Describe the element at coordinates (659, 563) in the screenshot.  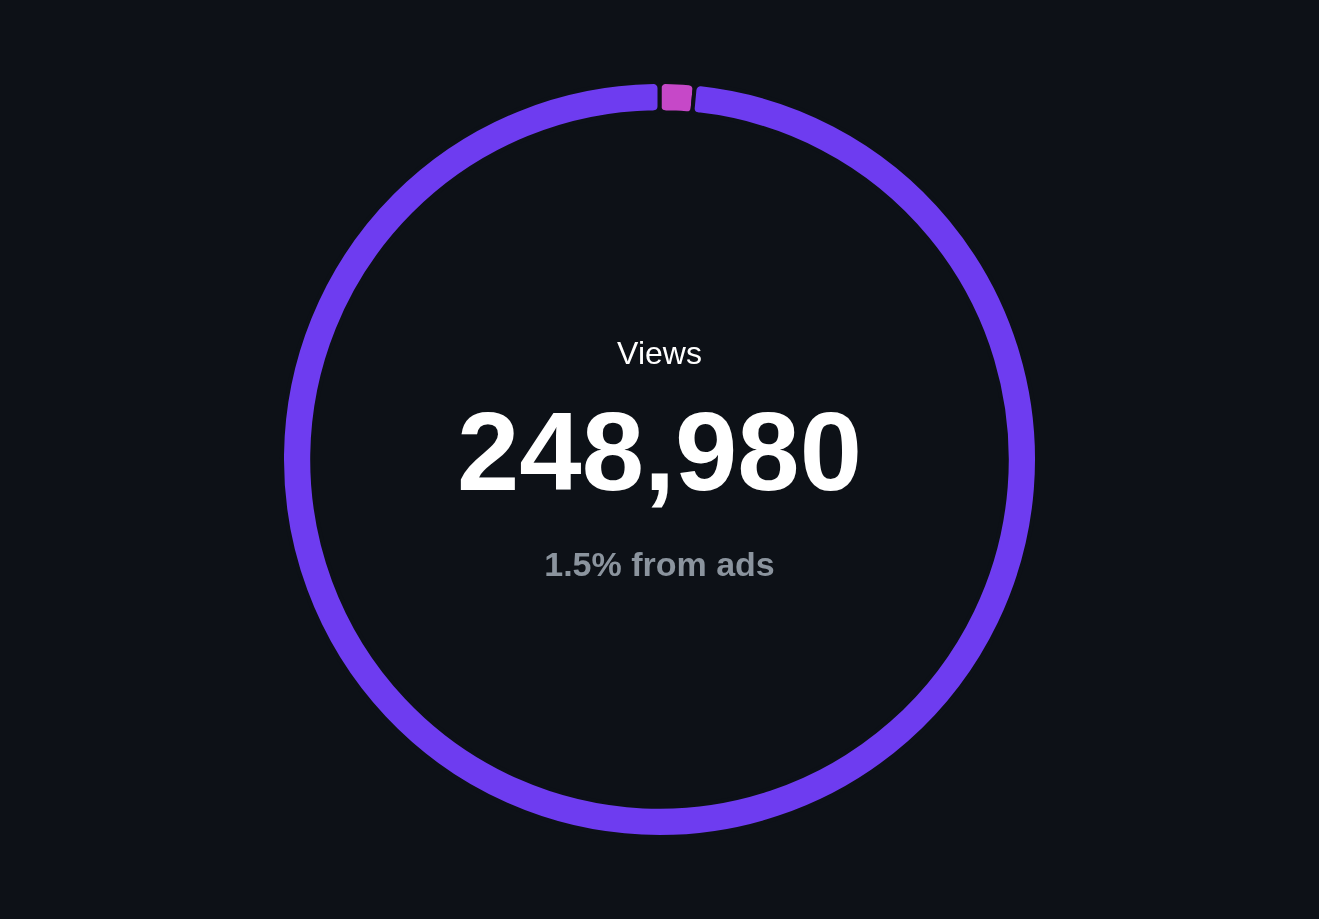
I see `text: 1.5% from ads` at that location.